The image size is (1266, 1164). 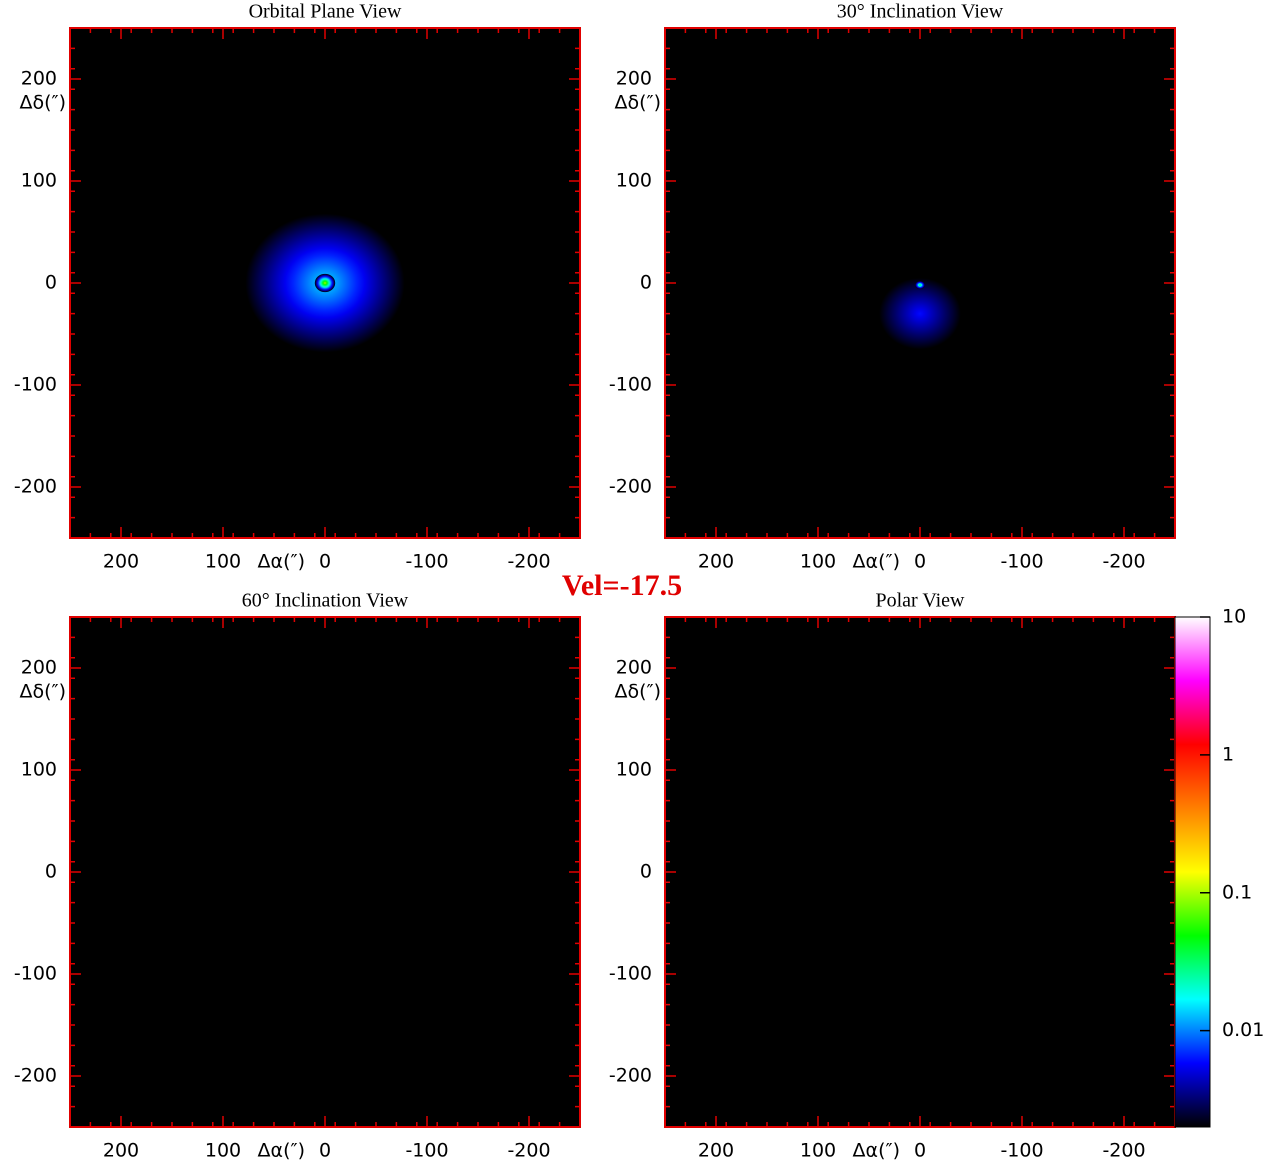 What do you see at coordinates (1192, 872) in the screenshot?
I see `colorbar` at bounding box center [1192, 872].